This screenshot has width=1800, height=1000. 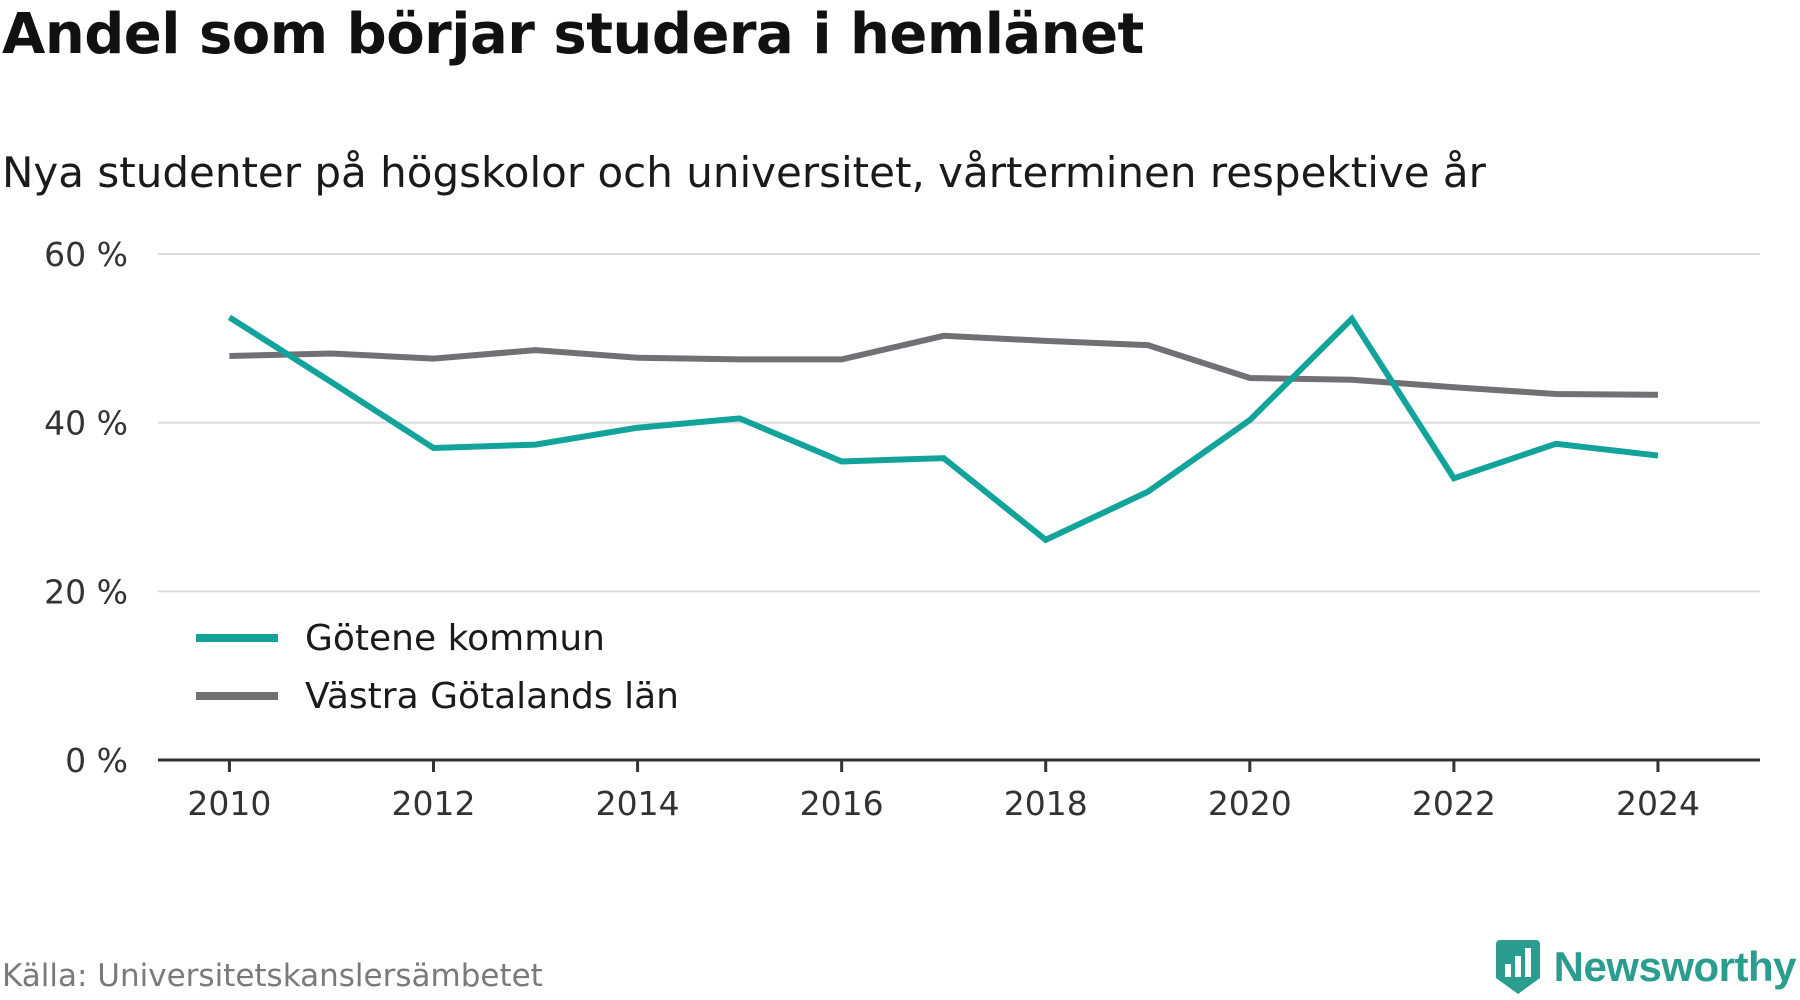 What do you see at coordinates (434, 803) in the screenshot?
I see `x-tick-label: 2012` at bounding box center [434, 803].